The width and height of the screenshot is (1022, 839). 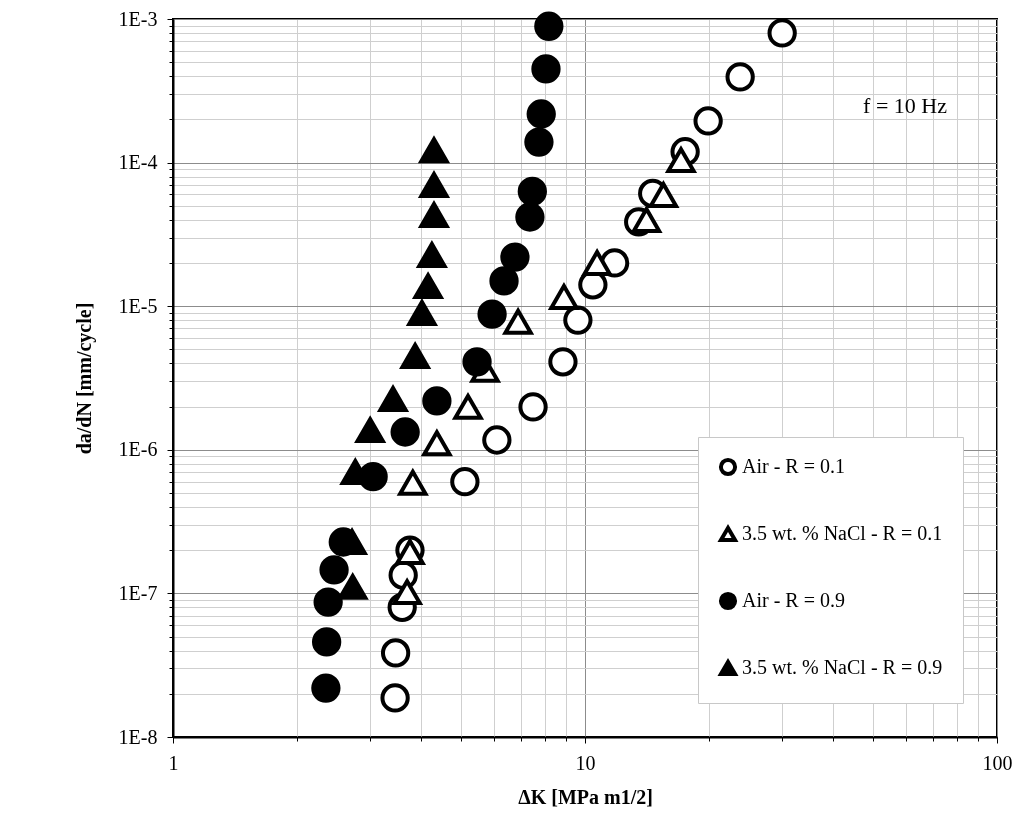 What do you see at coordinates (138, 736) in the screenshot?
I see `y-tick-label: 1E-8` at bounding box center [138, 736].